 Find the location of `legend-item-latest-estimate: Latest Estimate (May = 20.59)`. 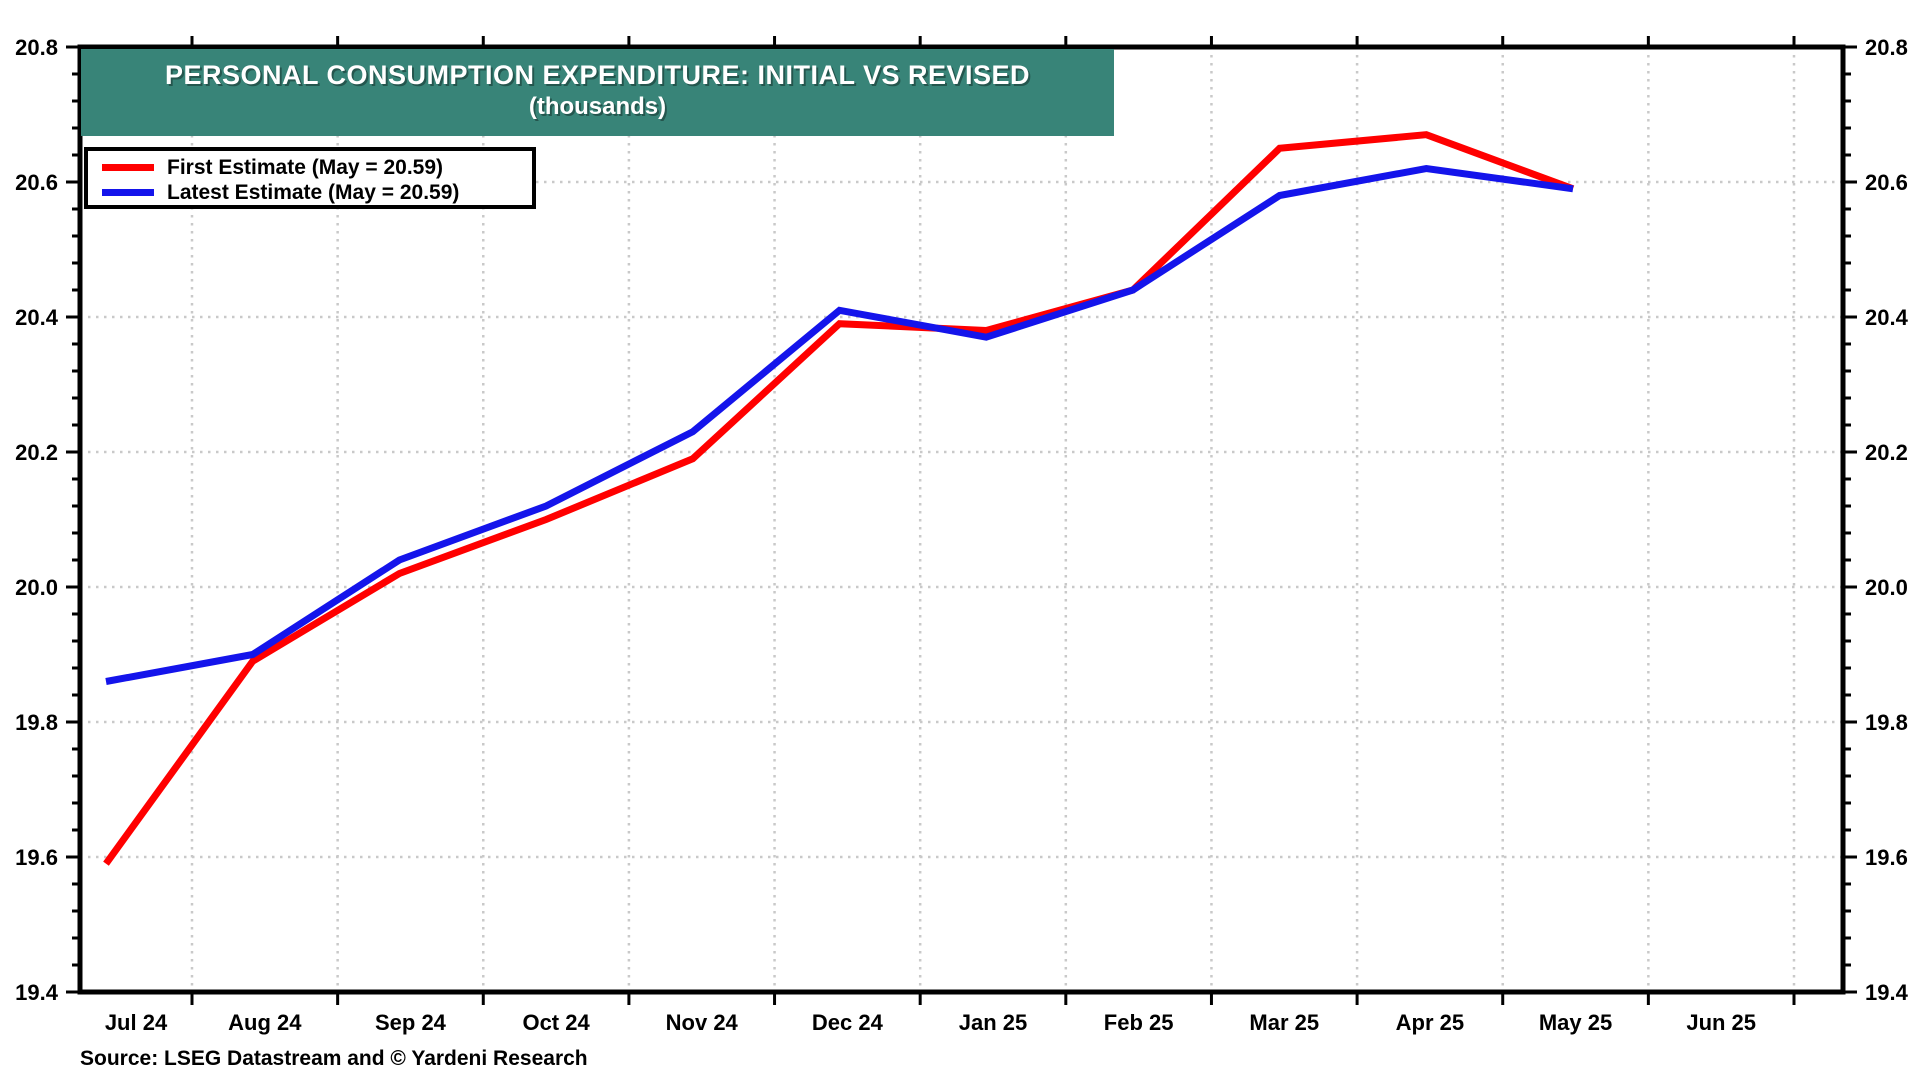

legend-item-latest-estimate: Latest Estimate (May = 20.59) is located at coordinates (317, 192).